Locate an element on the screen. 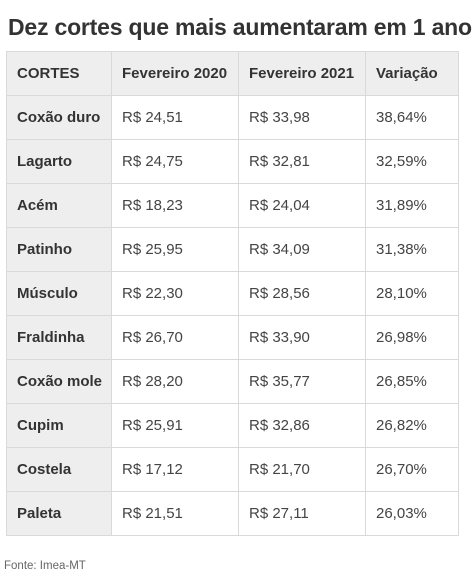 The height and width of the screenshot is (584, 473). table-row: Coxão duro R$ 24,51 R$ 33,98 38,64% is located at coordinates (232, 117).